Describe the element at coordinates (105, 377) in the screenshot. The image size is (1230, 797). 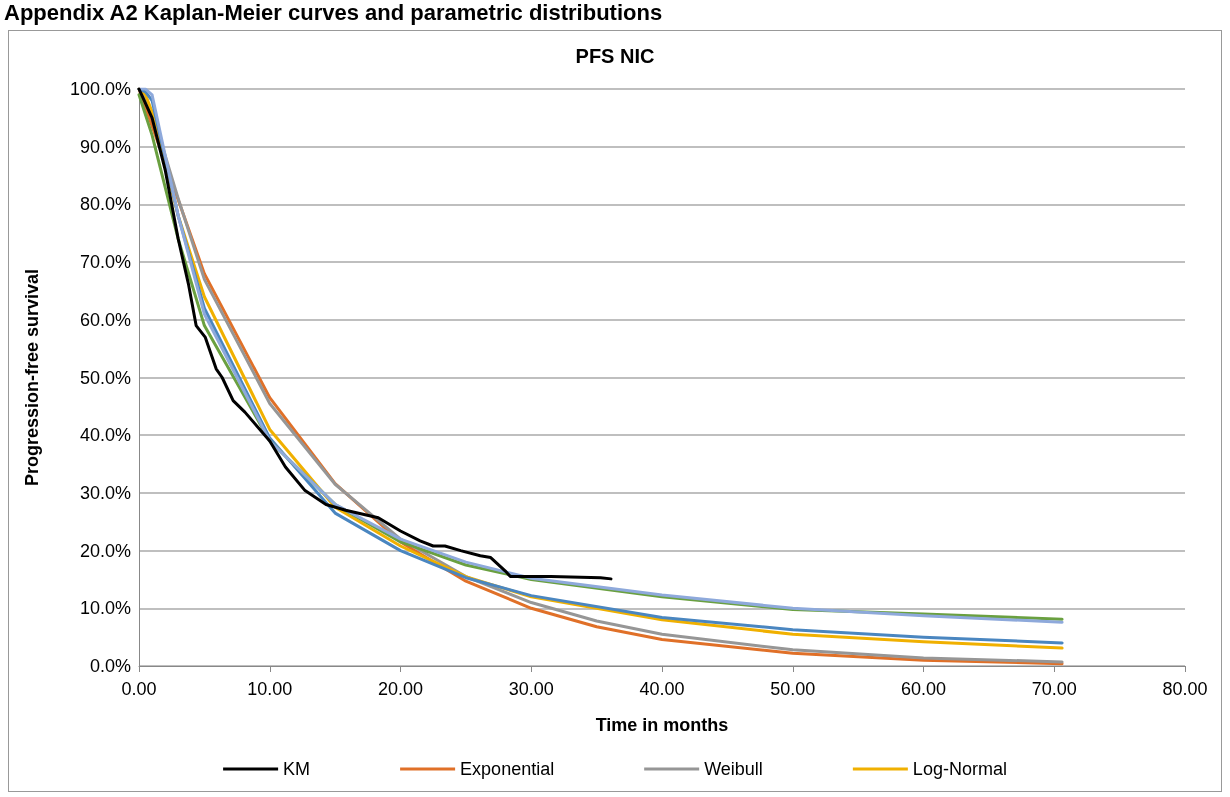
I see `y-tick-label: 50.0%` at that location.